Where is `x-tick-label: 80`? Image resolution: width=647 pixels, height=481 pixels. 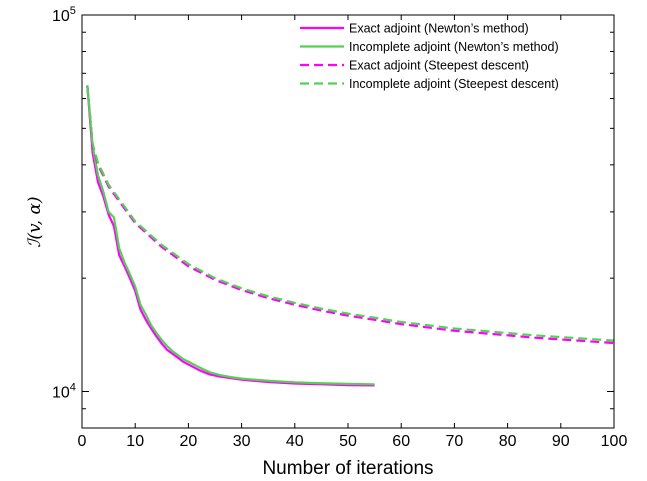
x-tick-label: 80 is located at coordinates (508, 441).